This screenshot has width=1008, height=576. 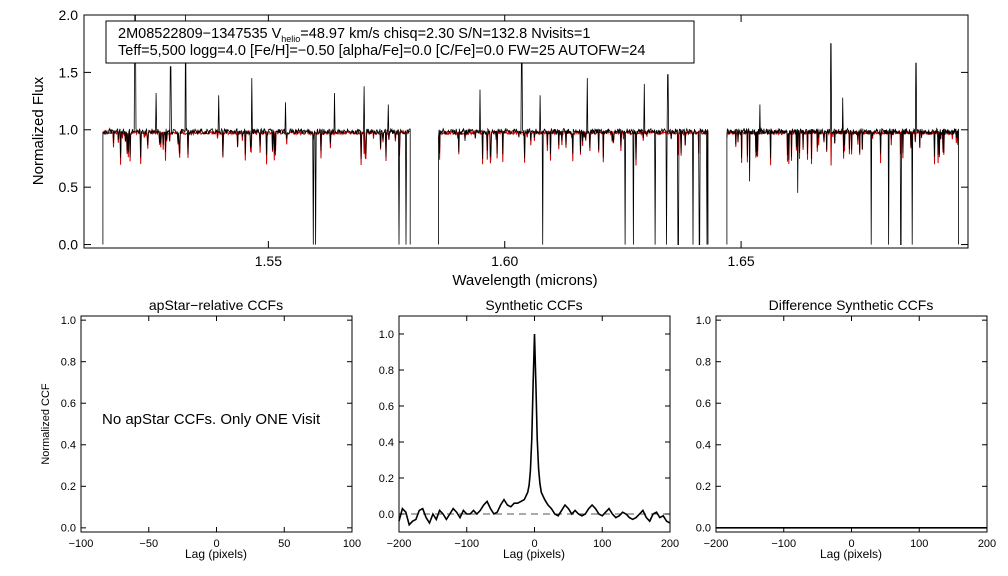 What do you see at coordinates (216, 554) in the screenshot?
I see `apstar-ccf-xlabel: Lag (pixels)` at bounding box center [216, 554].